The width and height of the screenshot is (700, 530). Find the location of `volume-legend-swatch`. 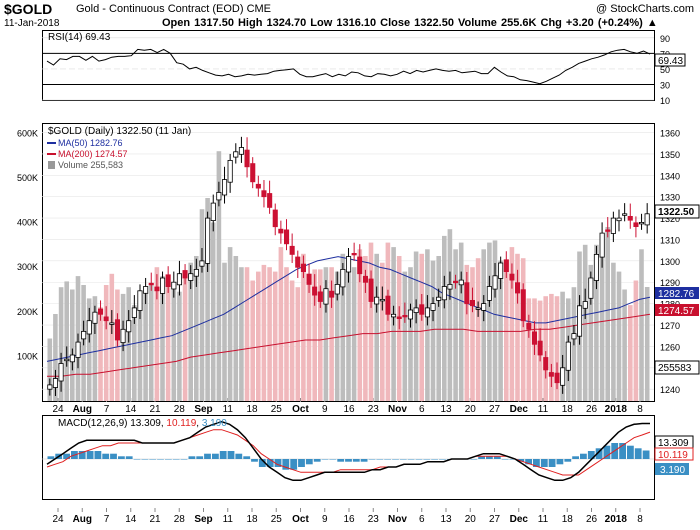

volume-legend-swatch is located at coordinates (51, 165).